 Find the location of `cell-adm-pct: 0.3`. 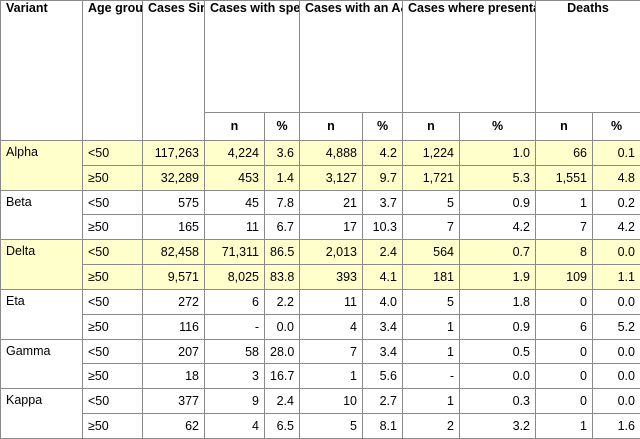

cell-adm-pct: 0.3 is located at coordinates (497, 401).